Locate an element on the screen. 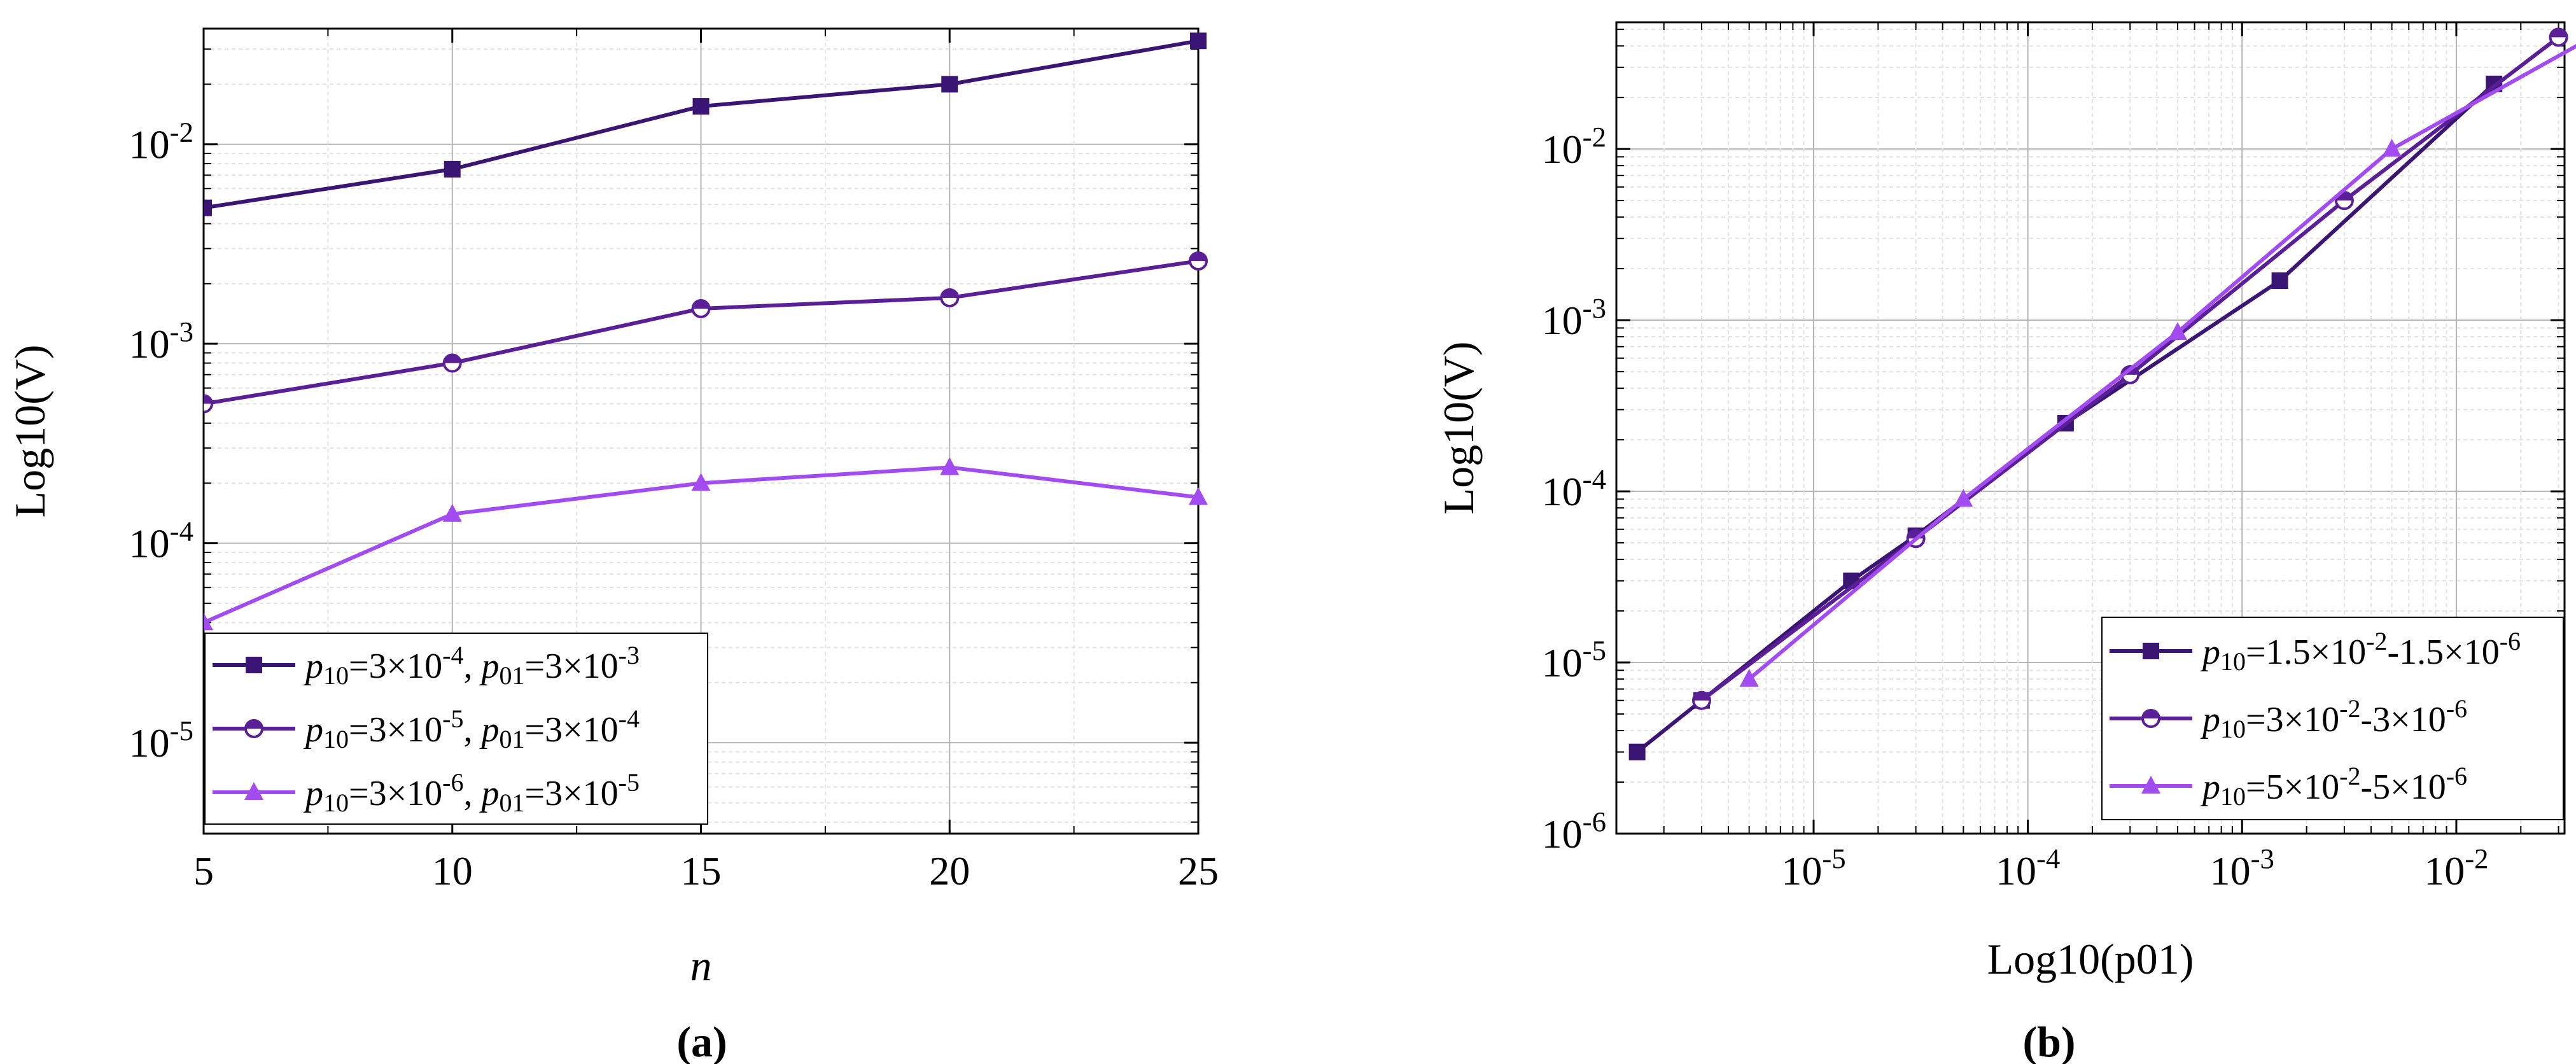  legend-label: p10=5×10-2-5×10-6 is located at coordinates (2333, 786).